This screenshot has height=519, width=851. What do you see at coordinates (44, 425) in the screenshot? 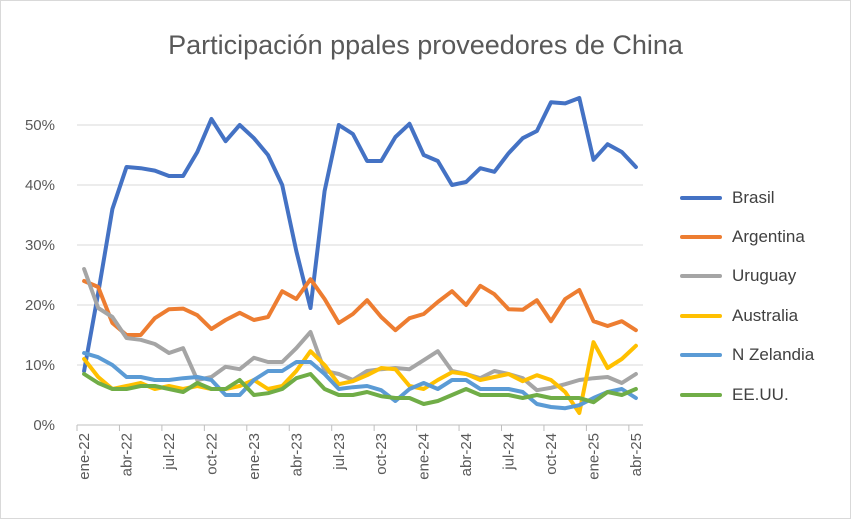
I see `y-tick-label: 0%` at bounding box center [44, 425].